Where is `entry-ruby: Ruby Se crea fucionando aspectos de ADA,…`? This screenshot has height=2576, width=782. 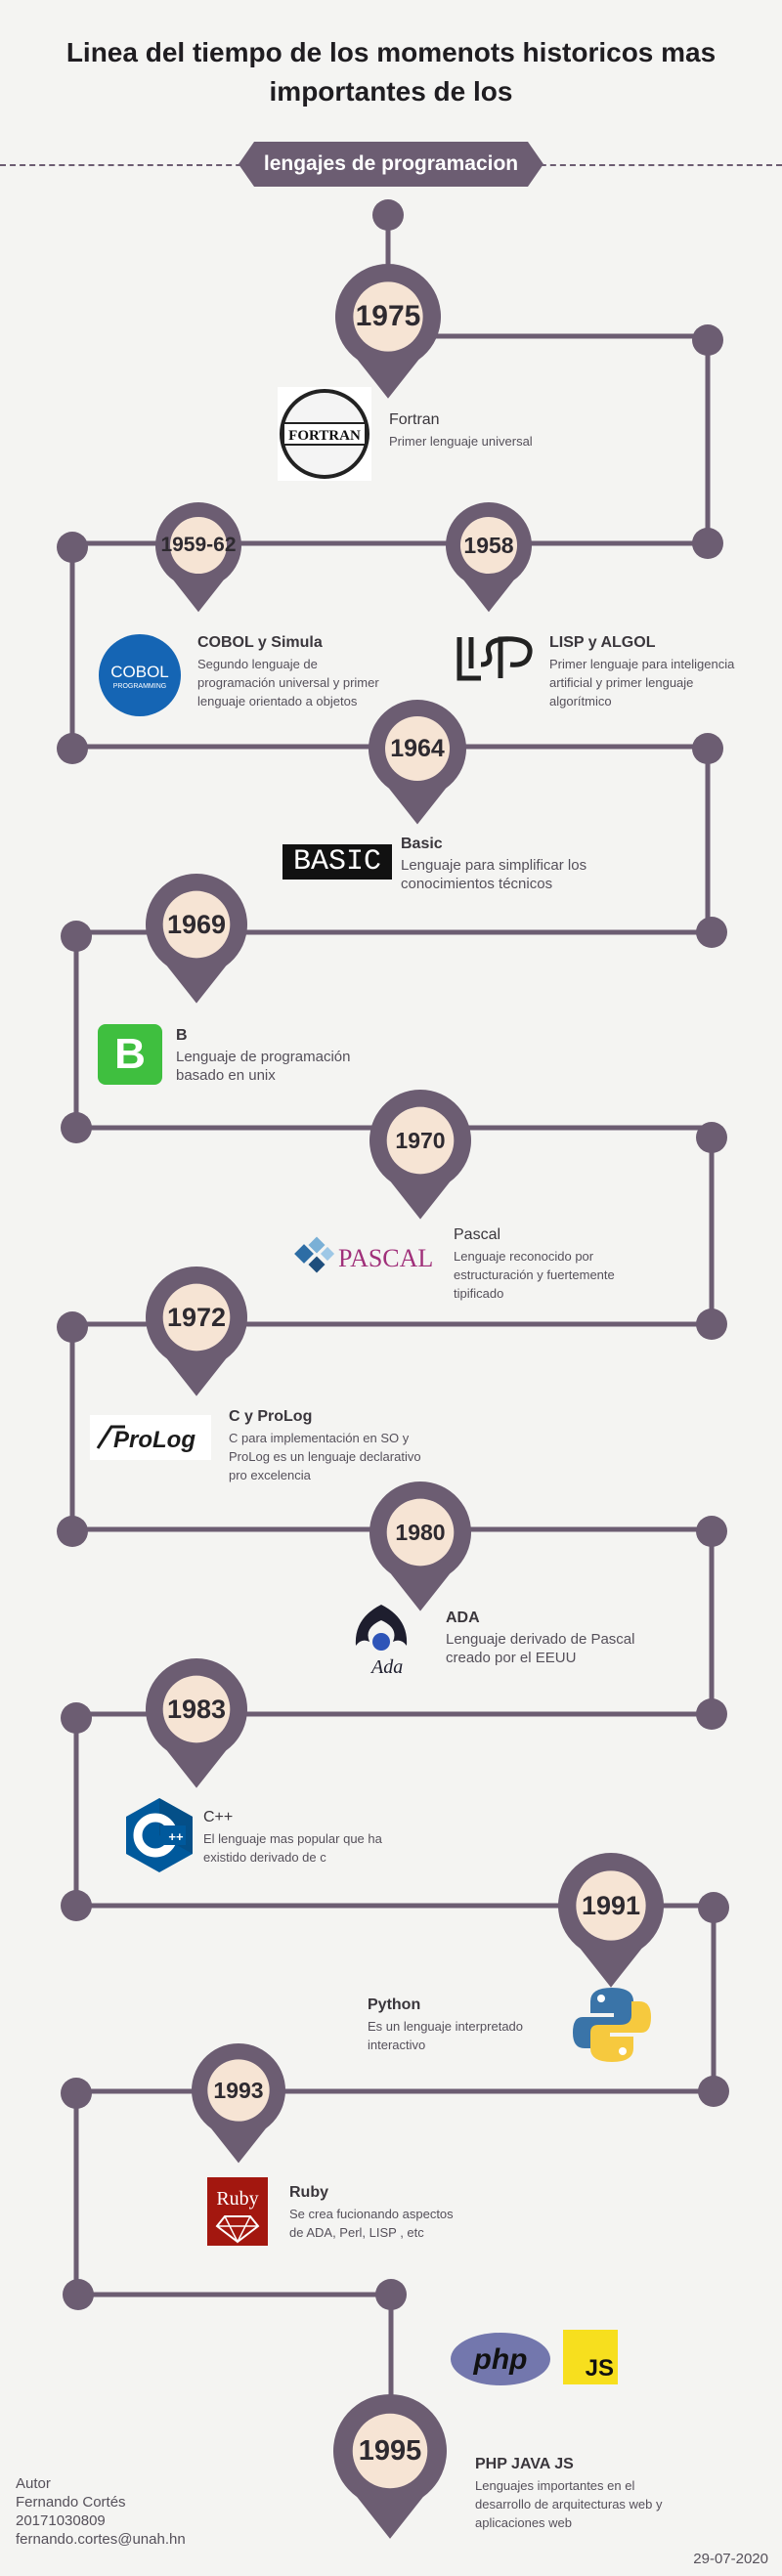 entry-ruby: Ruby Se crea fucionando aspectos de ADA,… is located at coordinates (377, 2213).